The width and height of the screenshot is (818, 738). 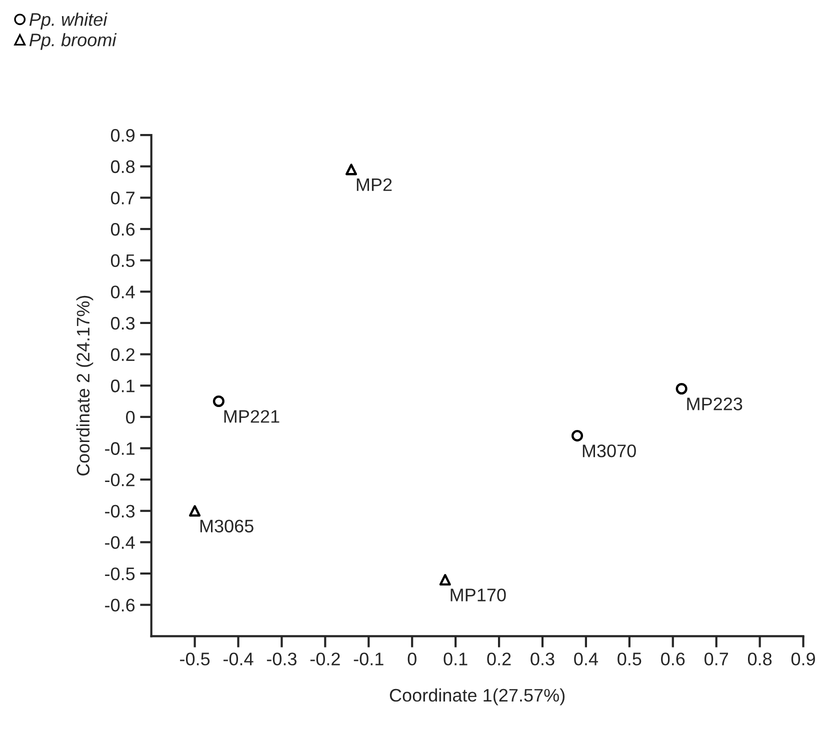 What do you see at coordinates (122, 167) in the screenshot?
I see `y-tick-label: 0.8` at bounding box center [122, 167].